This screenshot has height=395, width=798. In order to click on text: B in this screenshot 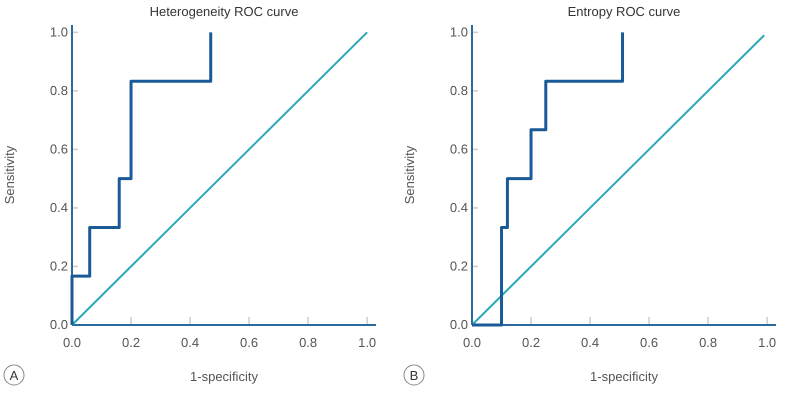, I will do `click(414, 375)`.